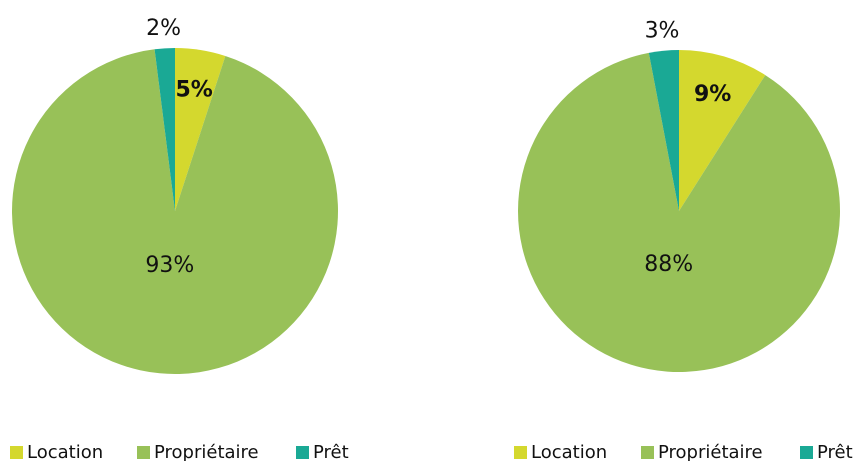 Image resolution: width=859 pixels, height=461 pixels. Describe the element at coordinates (193, 89) in the screenshot. I see `data-label: 5%` at that location.